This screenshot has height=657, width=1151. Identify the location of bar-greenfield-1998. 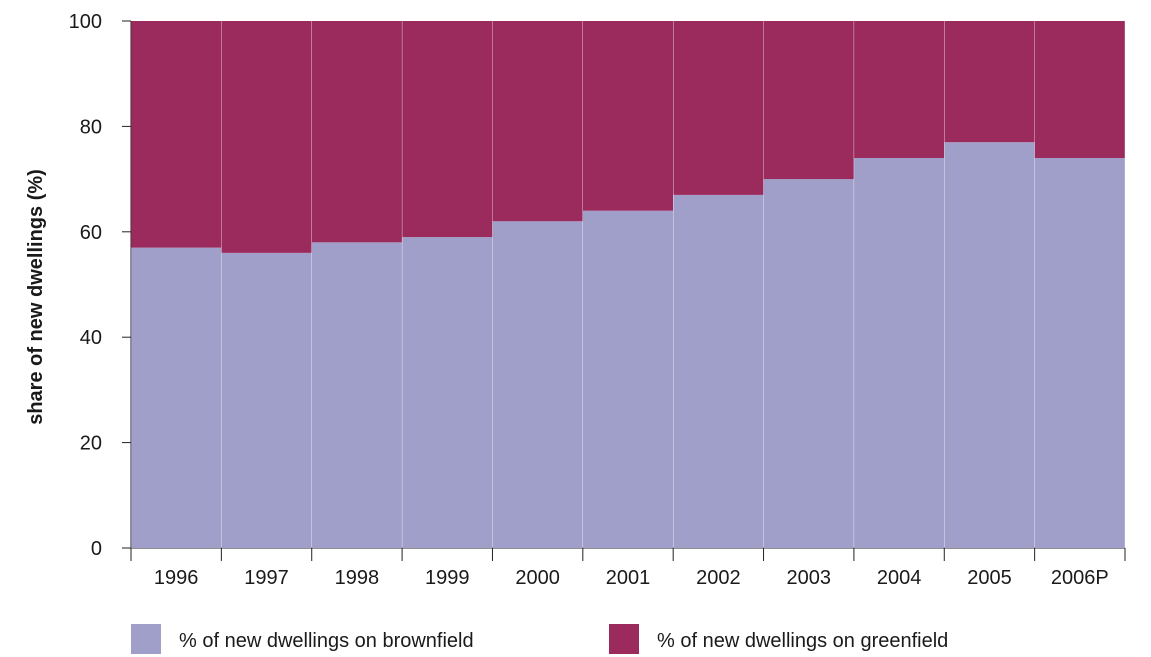
(356, 132).